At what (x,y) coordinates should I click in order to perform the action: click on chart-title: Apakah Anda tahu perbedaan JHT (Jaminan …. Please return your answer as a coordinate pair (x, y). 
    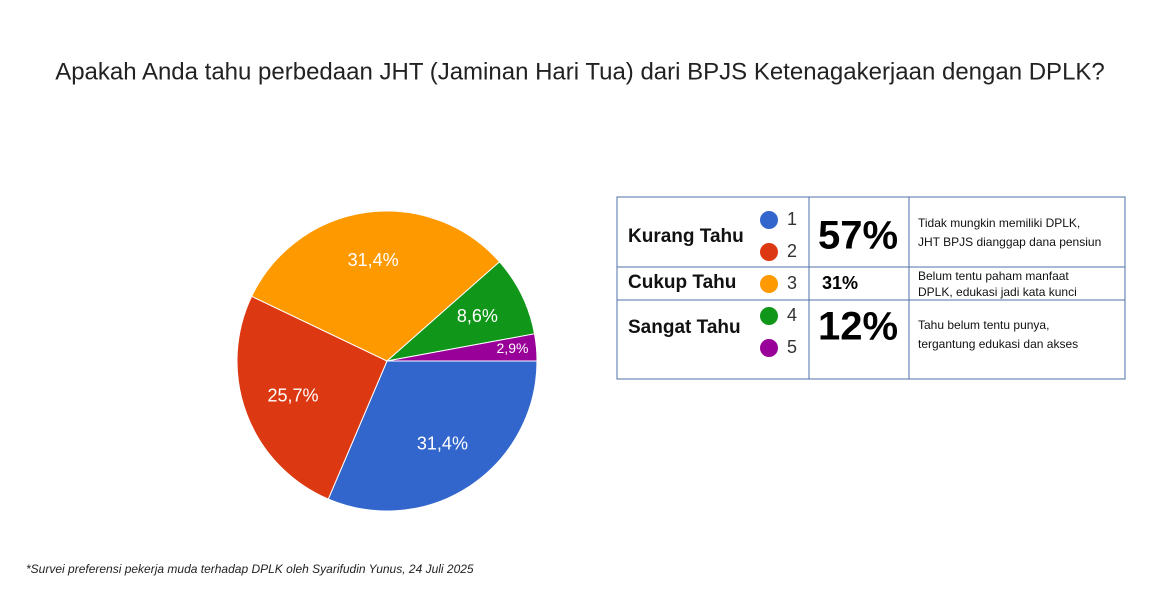
    Looking at the image, I should click on (580, 71).